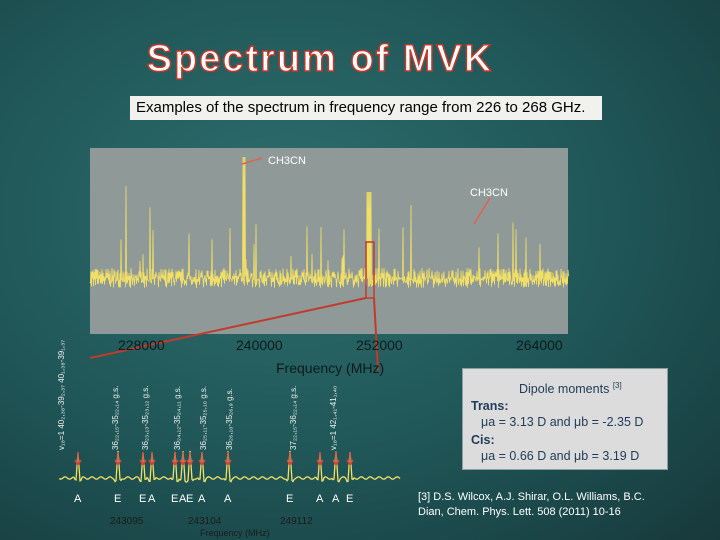 This screenshot has width=720, height=540. Describe the element at coordinates (115, 418) in the screenshot. I see `assignment-label: 36₂₂,₁₅-35₂₂,₁₄ g.s.` at that location.